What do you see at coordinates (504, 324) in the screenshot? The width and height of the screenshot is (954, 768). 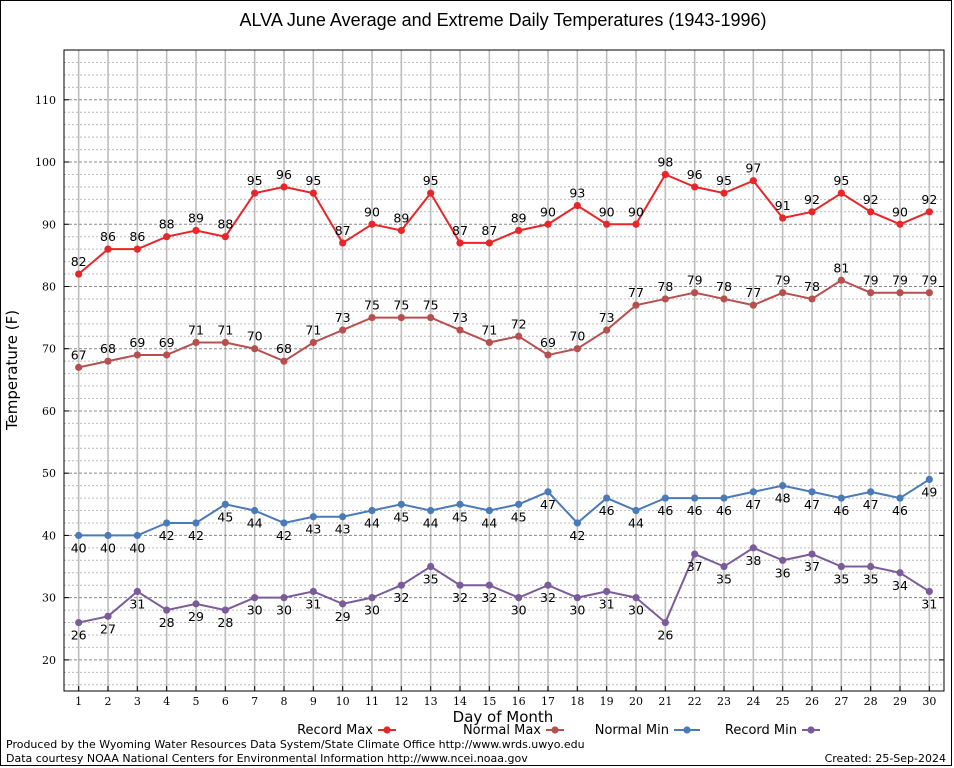 I see `normal-max-line` at bounding box center [504, 324].